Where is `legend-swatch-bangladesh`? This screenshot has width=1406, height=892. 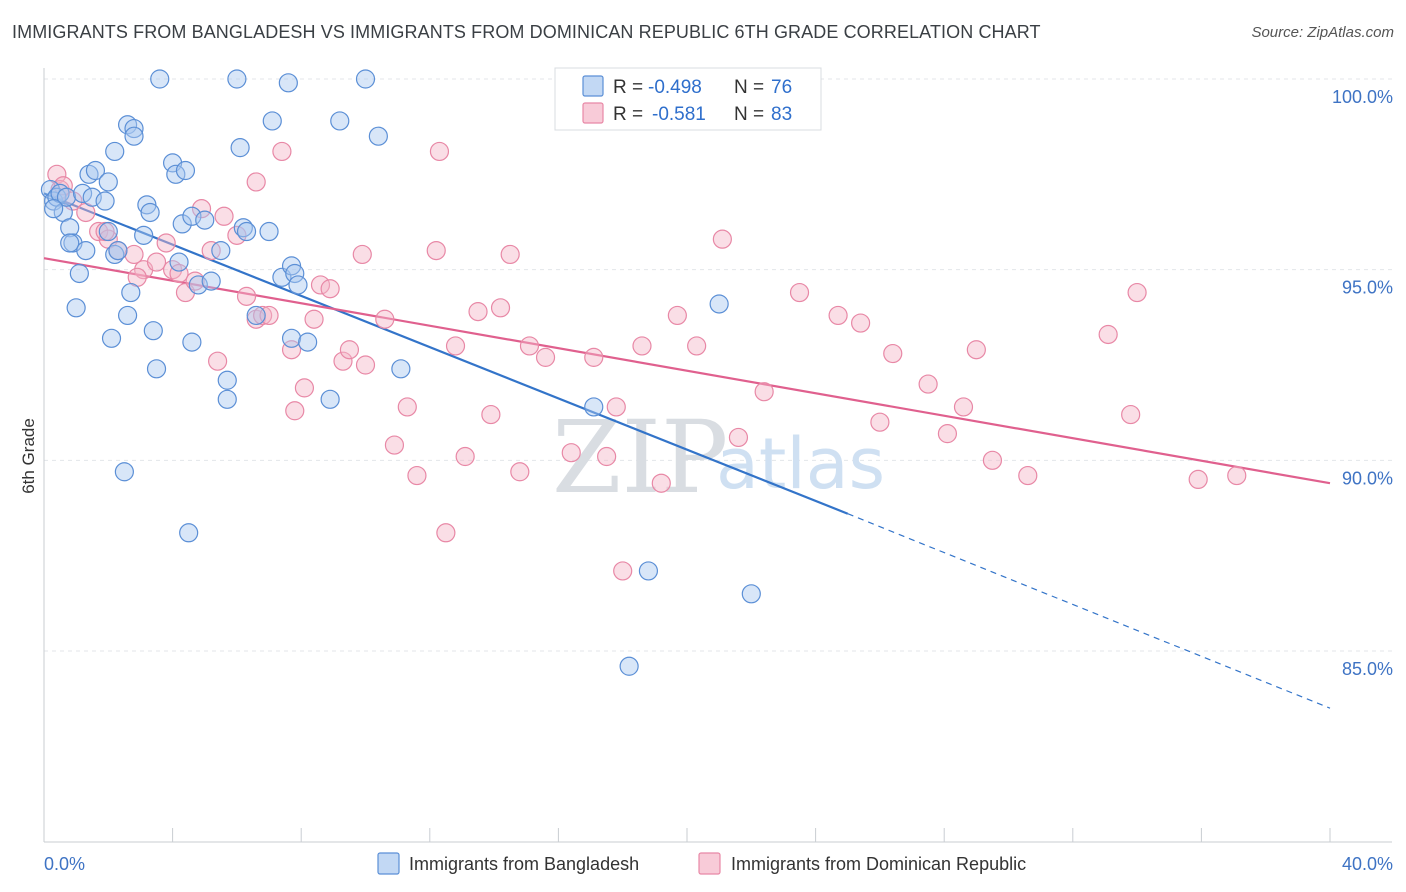
legend-swatch-bangladesh is located at coordinates (593, 86).